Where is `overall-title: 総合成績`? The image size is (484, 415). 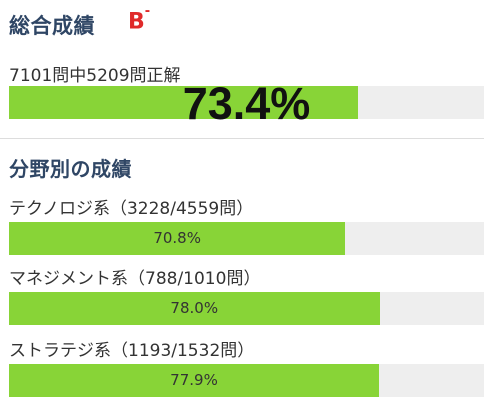 overall-title: 総合成績 is located at coordinates (52, 26).